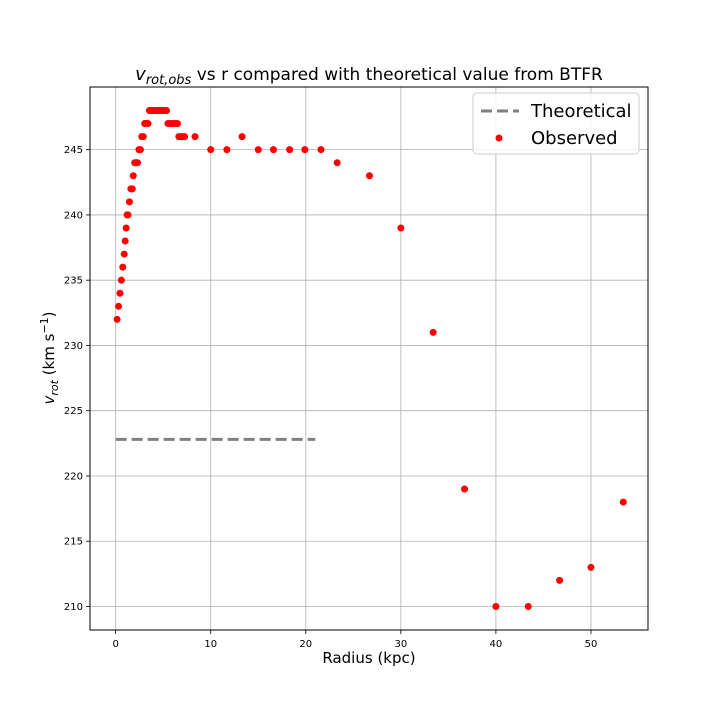 This screenshot has width=720, height=720. Describe the element at coordinates (73, 542) in the screenshot. I see `y-tick-label: 215` at that location.